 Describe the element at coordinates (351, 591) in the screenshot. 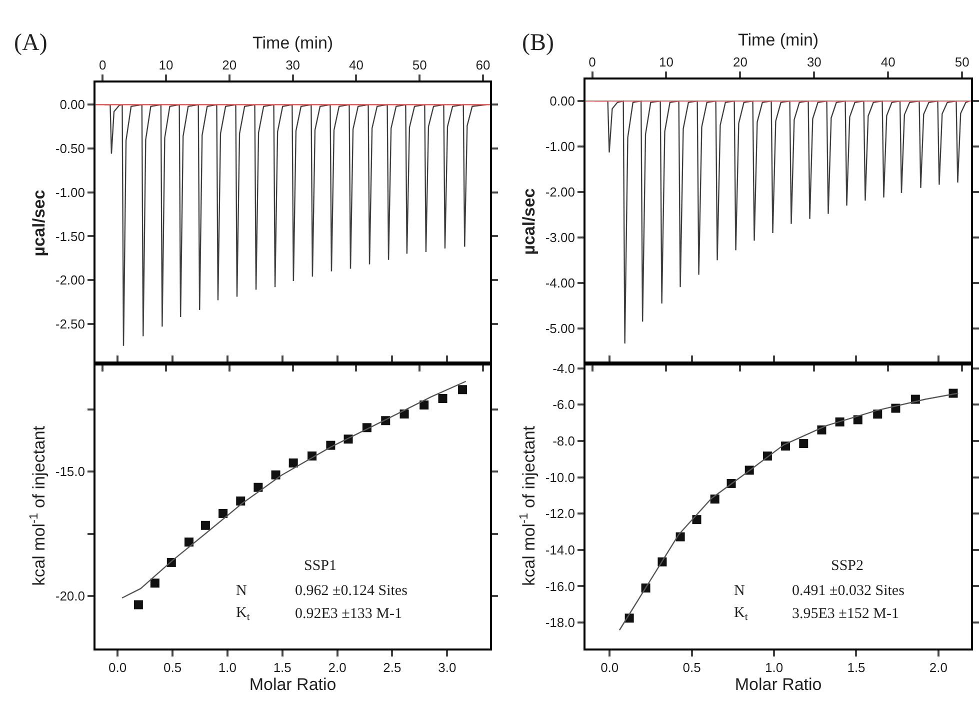

I see `annotation: 0.962 ±0.124 Sites` at that location.